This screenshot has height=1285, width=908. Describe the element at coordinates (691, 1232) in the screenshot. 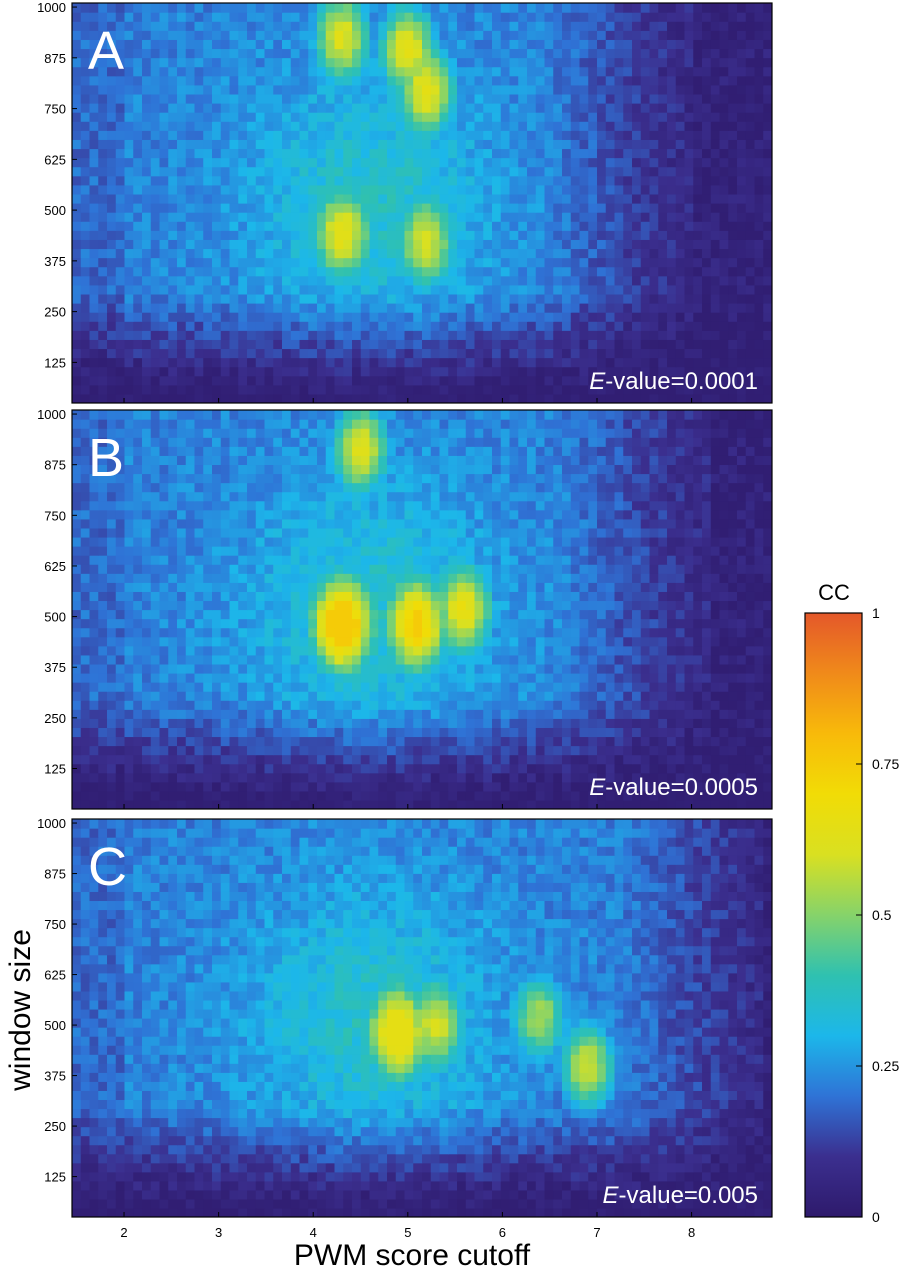

I see `x-tick-label: 8` at that location.